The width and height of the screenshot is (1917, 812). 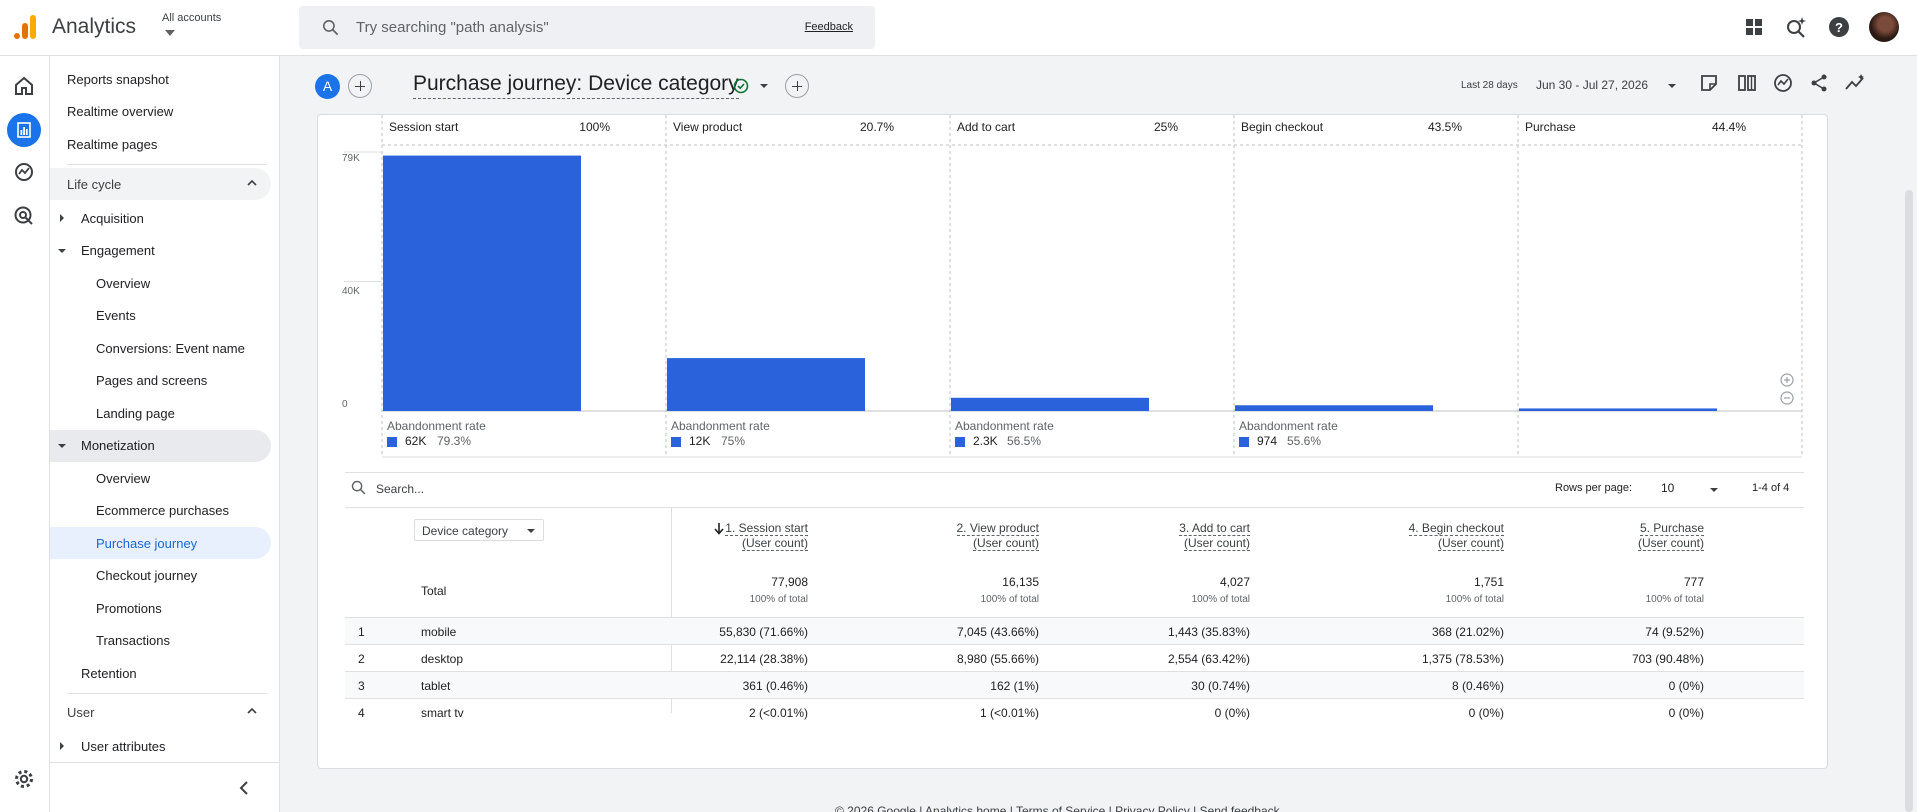 I want to click on row-value: 162 (1%), so click(x=1014, y=686).